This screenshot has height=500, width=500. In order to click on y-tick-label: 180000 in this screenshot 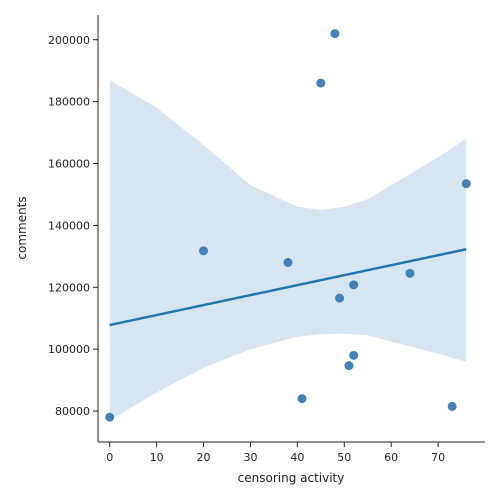, I will do `click(69, 102)`.